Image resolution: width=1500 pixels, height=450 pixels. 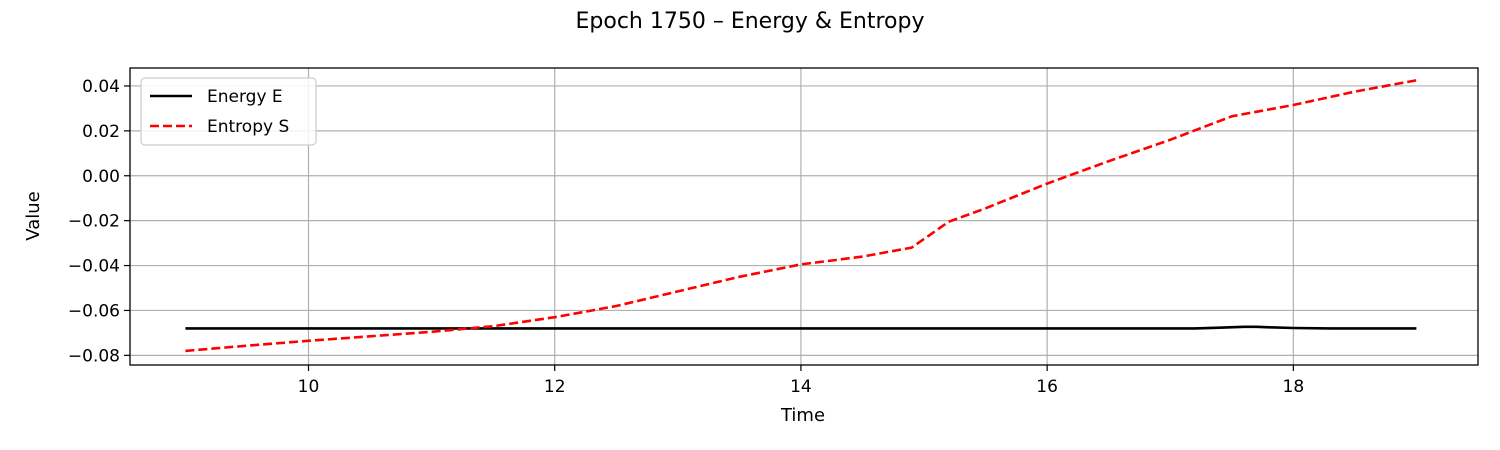 I want to click on y-tick-label: 0.00, so click(x=101, y=177).